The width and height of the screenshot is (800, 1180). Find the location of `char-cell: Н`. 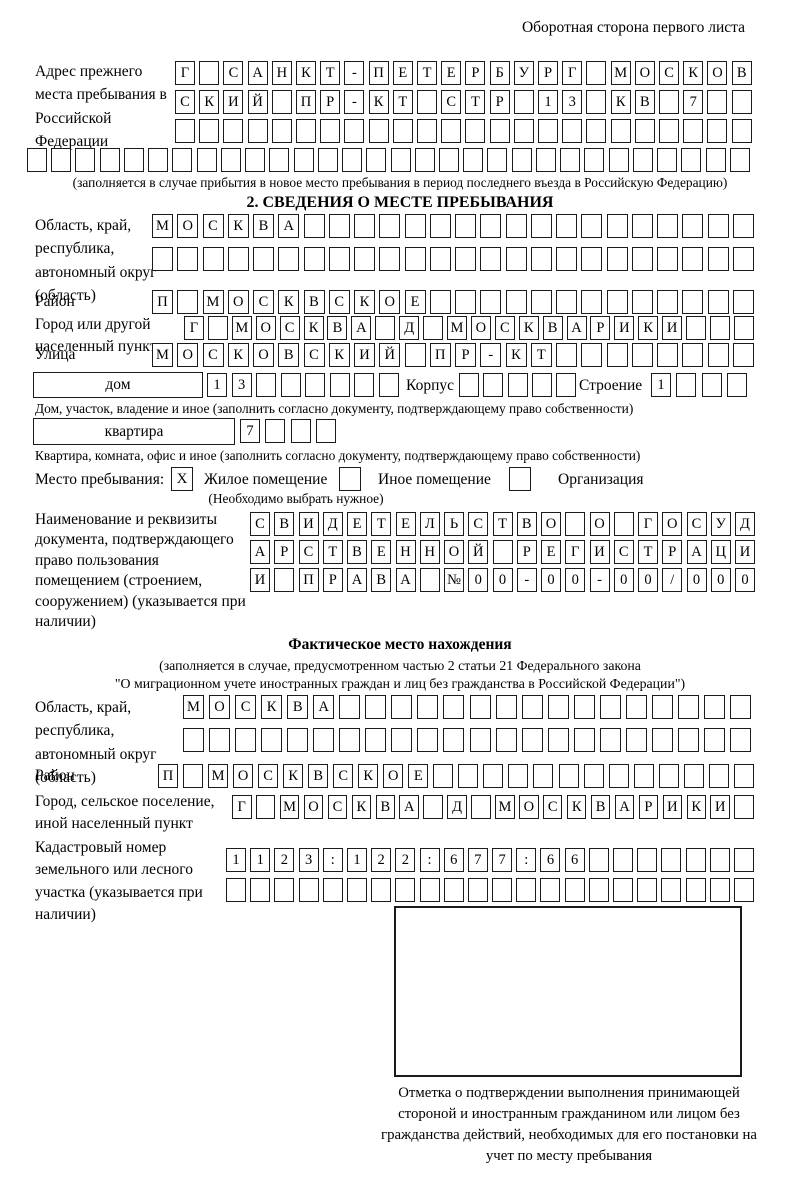

char-cell: Н is located at coordinates (281, 73).